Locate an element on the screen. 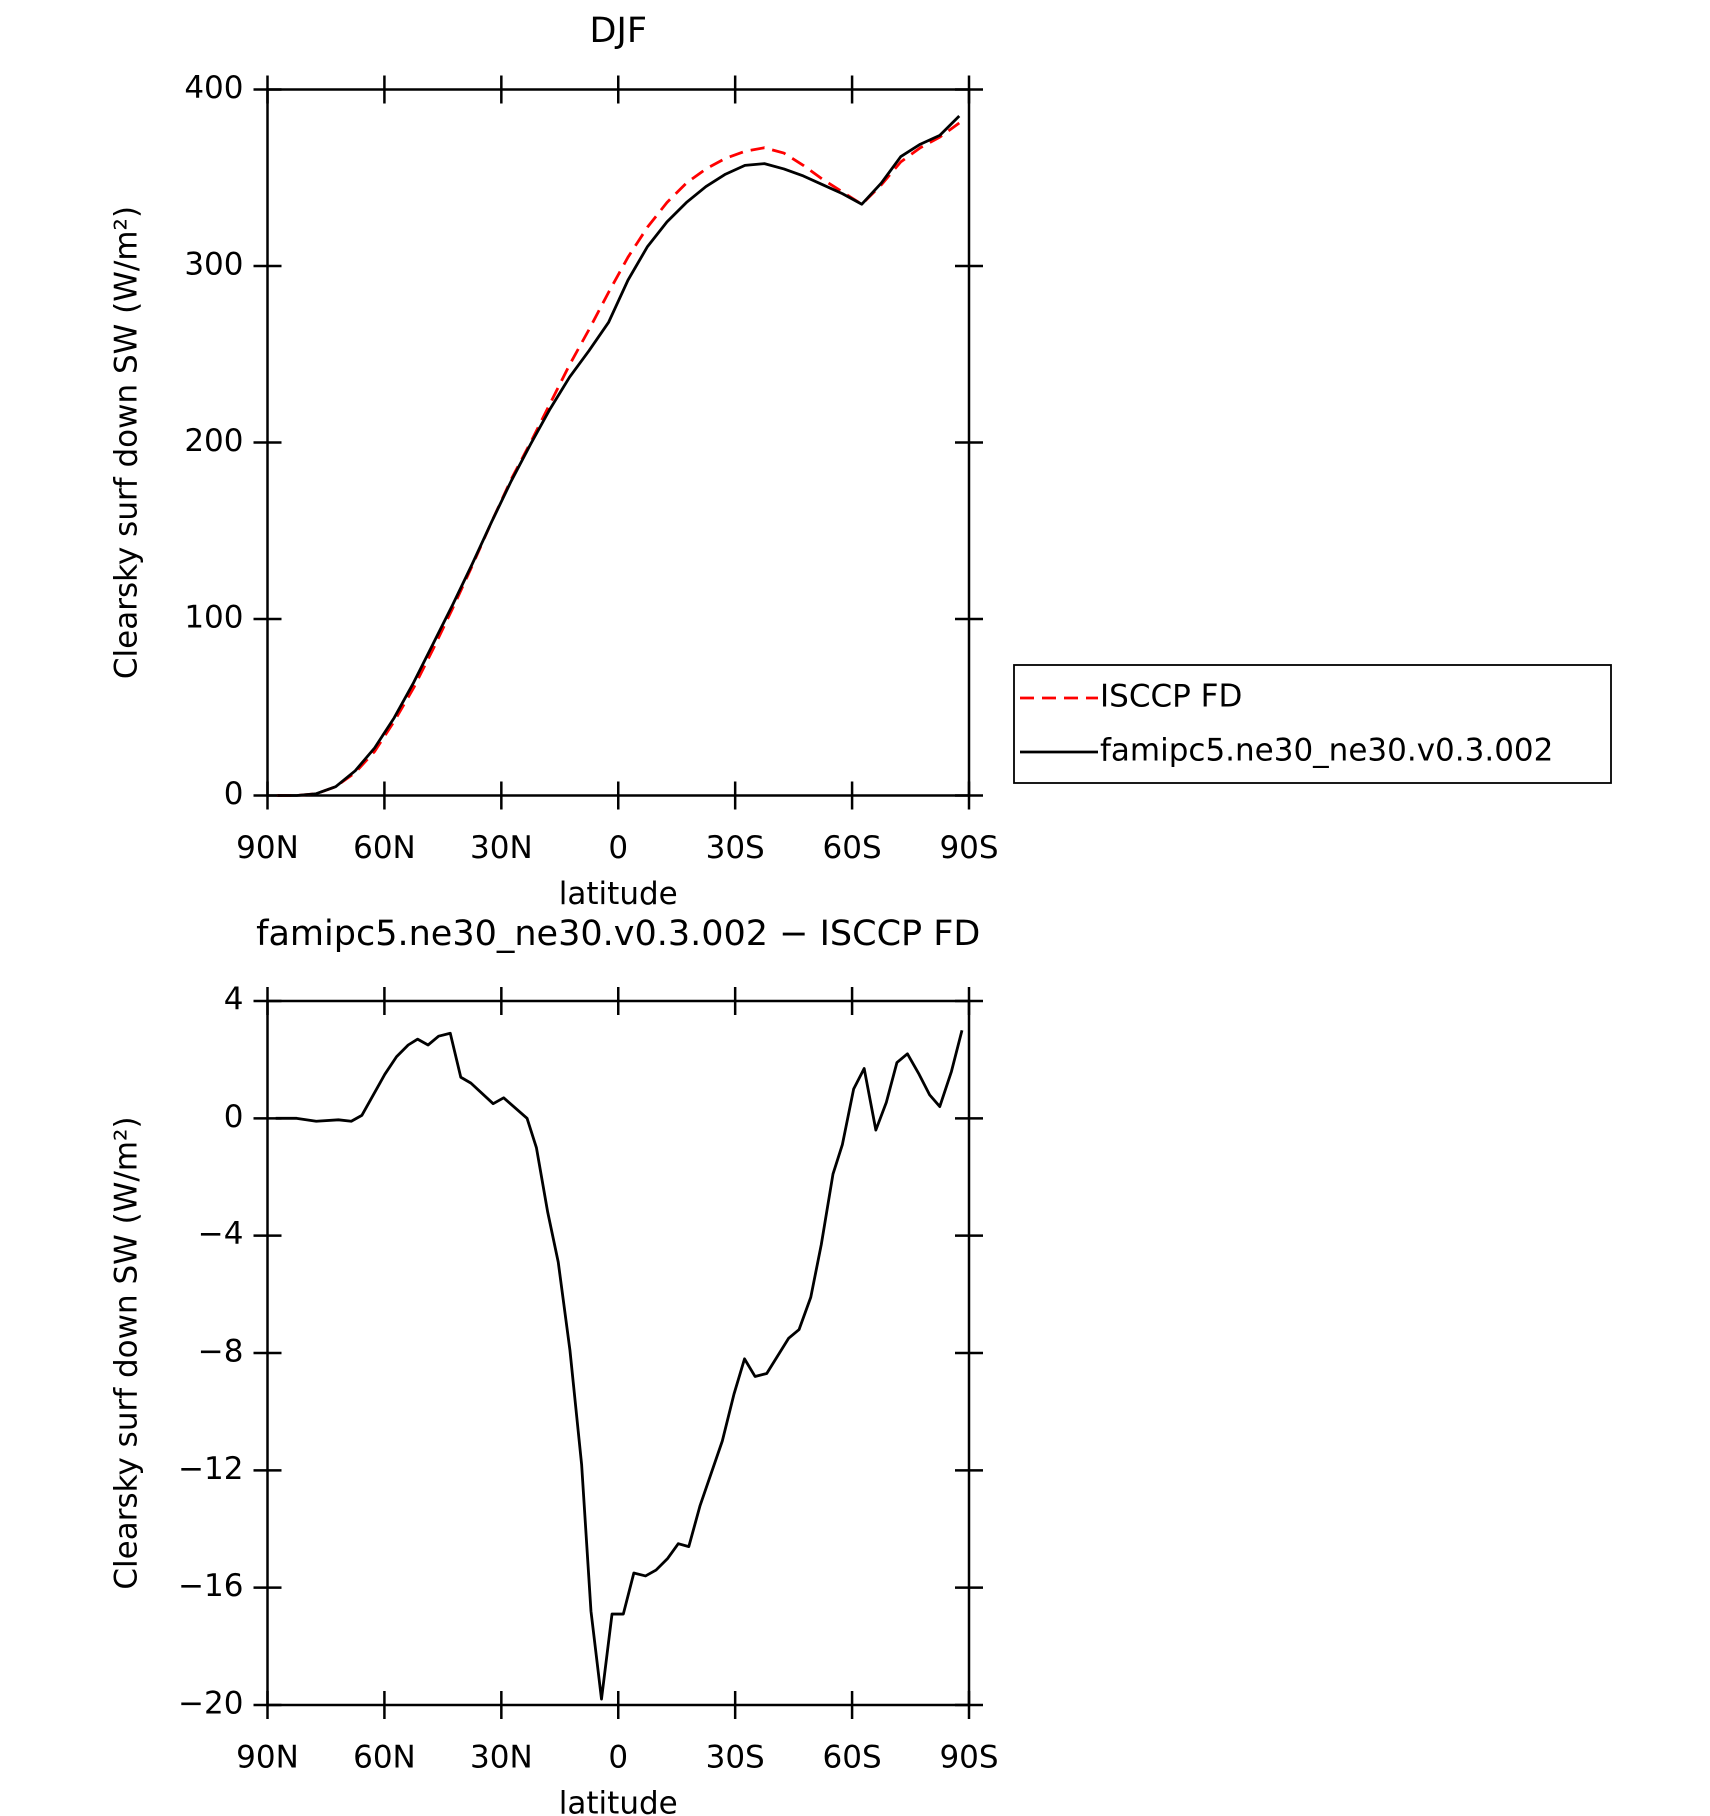 The width and height of the screenshot is (1710, 1816). y-tick-label: 100 is located at coordinates (213, 618).